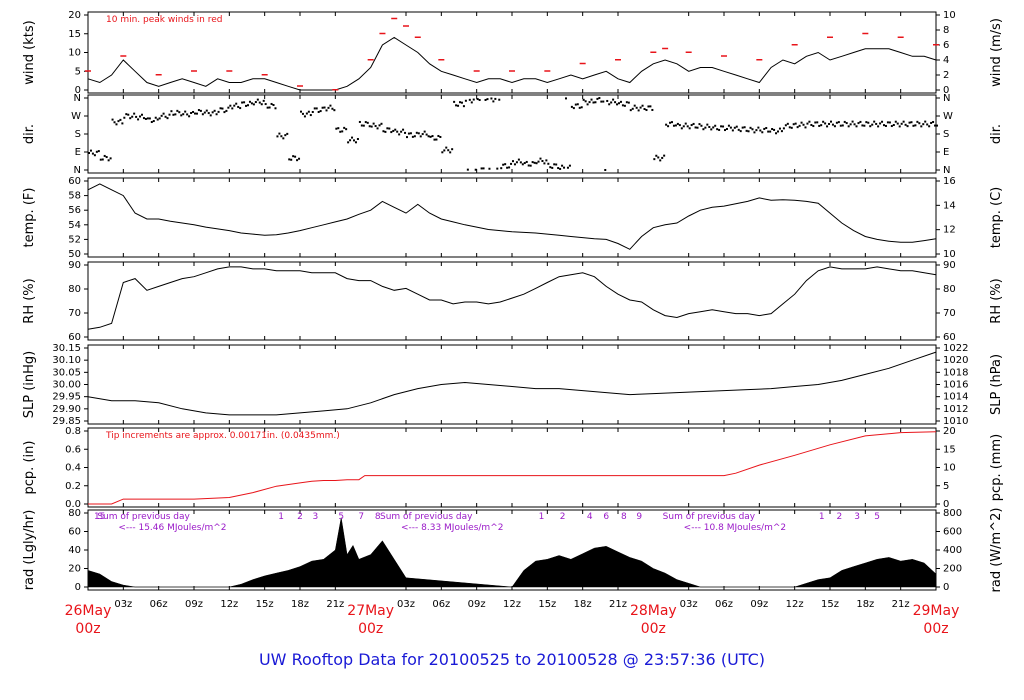 This screenshot has height=700, width=1024. Describe the element at coordinates (606, 517) in the screenshot. I see `rad-rain-mark: 6` at that location.